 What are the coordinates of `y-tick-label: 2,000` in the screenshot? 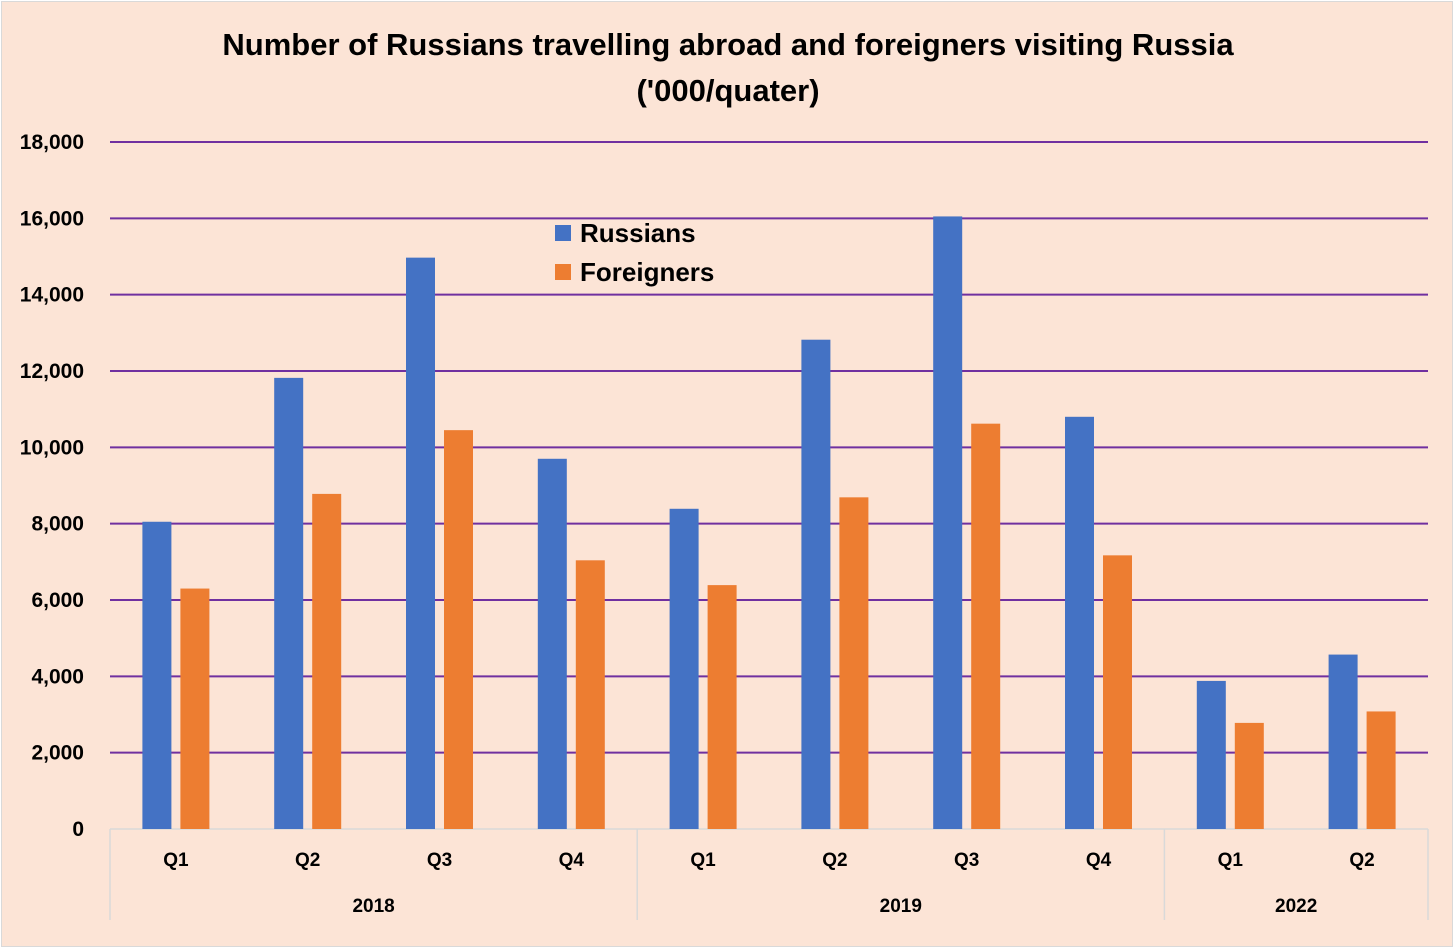 It's located at (57, 753).